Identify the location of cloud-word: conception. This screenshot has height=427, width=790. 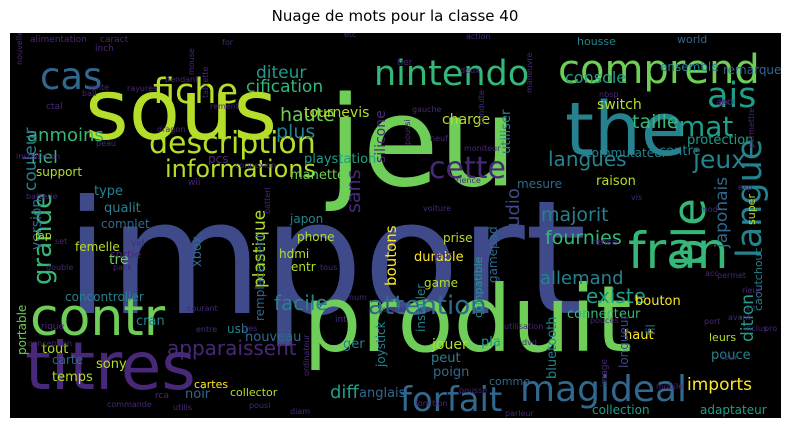
(50, 343).